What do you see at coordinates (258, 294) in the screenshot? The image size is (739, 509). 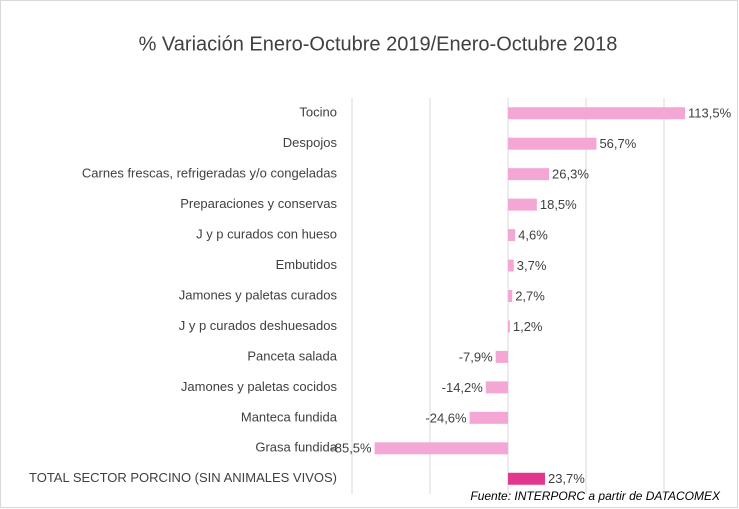 I see `category-label: Jamones y paletas curados` at bounding box center [258, 294].